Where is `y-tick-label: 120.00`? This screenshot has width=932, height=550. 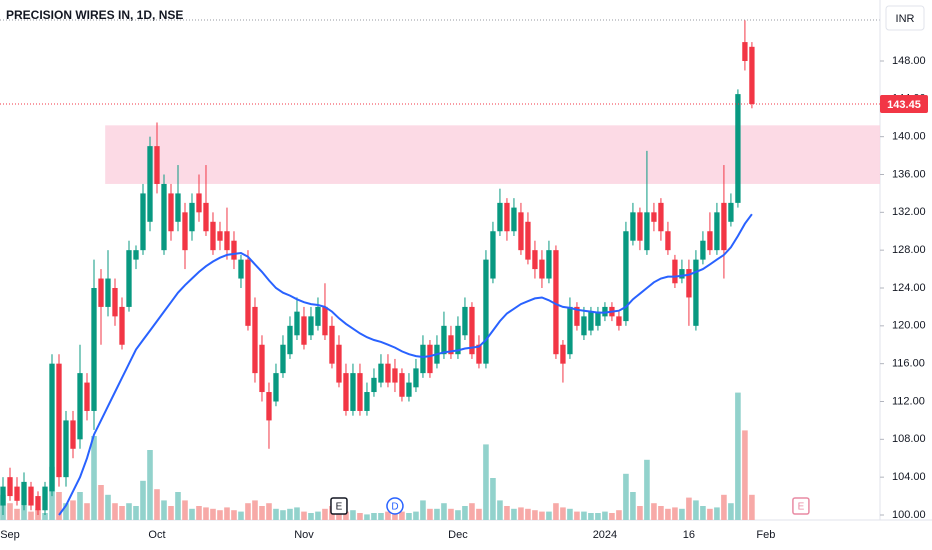 y-tick-label: 120.00 is located at coordinates (909, 326).